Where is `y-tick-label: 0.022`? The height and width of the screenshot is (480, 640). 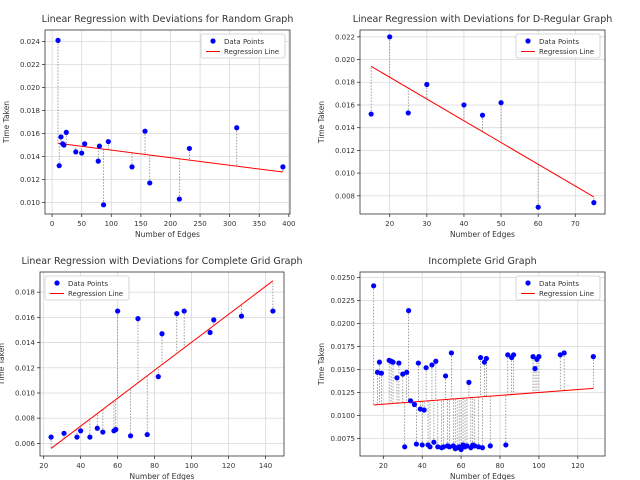 y-tick-label: 0.022 is located at coordinates (30, 65).